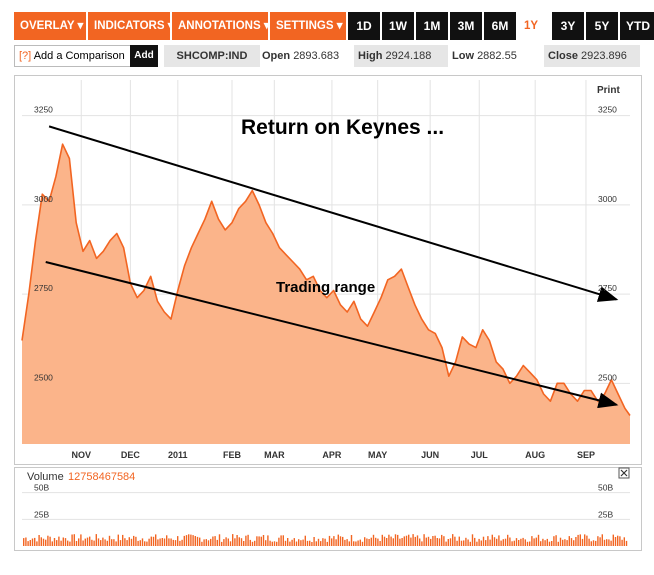 This screenshot has height=575, width=654. Describe the element at coordinates (637, 26) in the screenshot. I see `range-ytd-button: YTD` at that location.